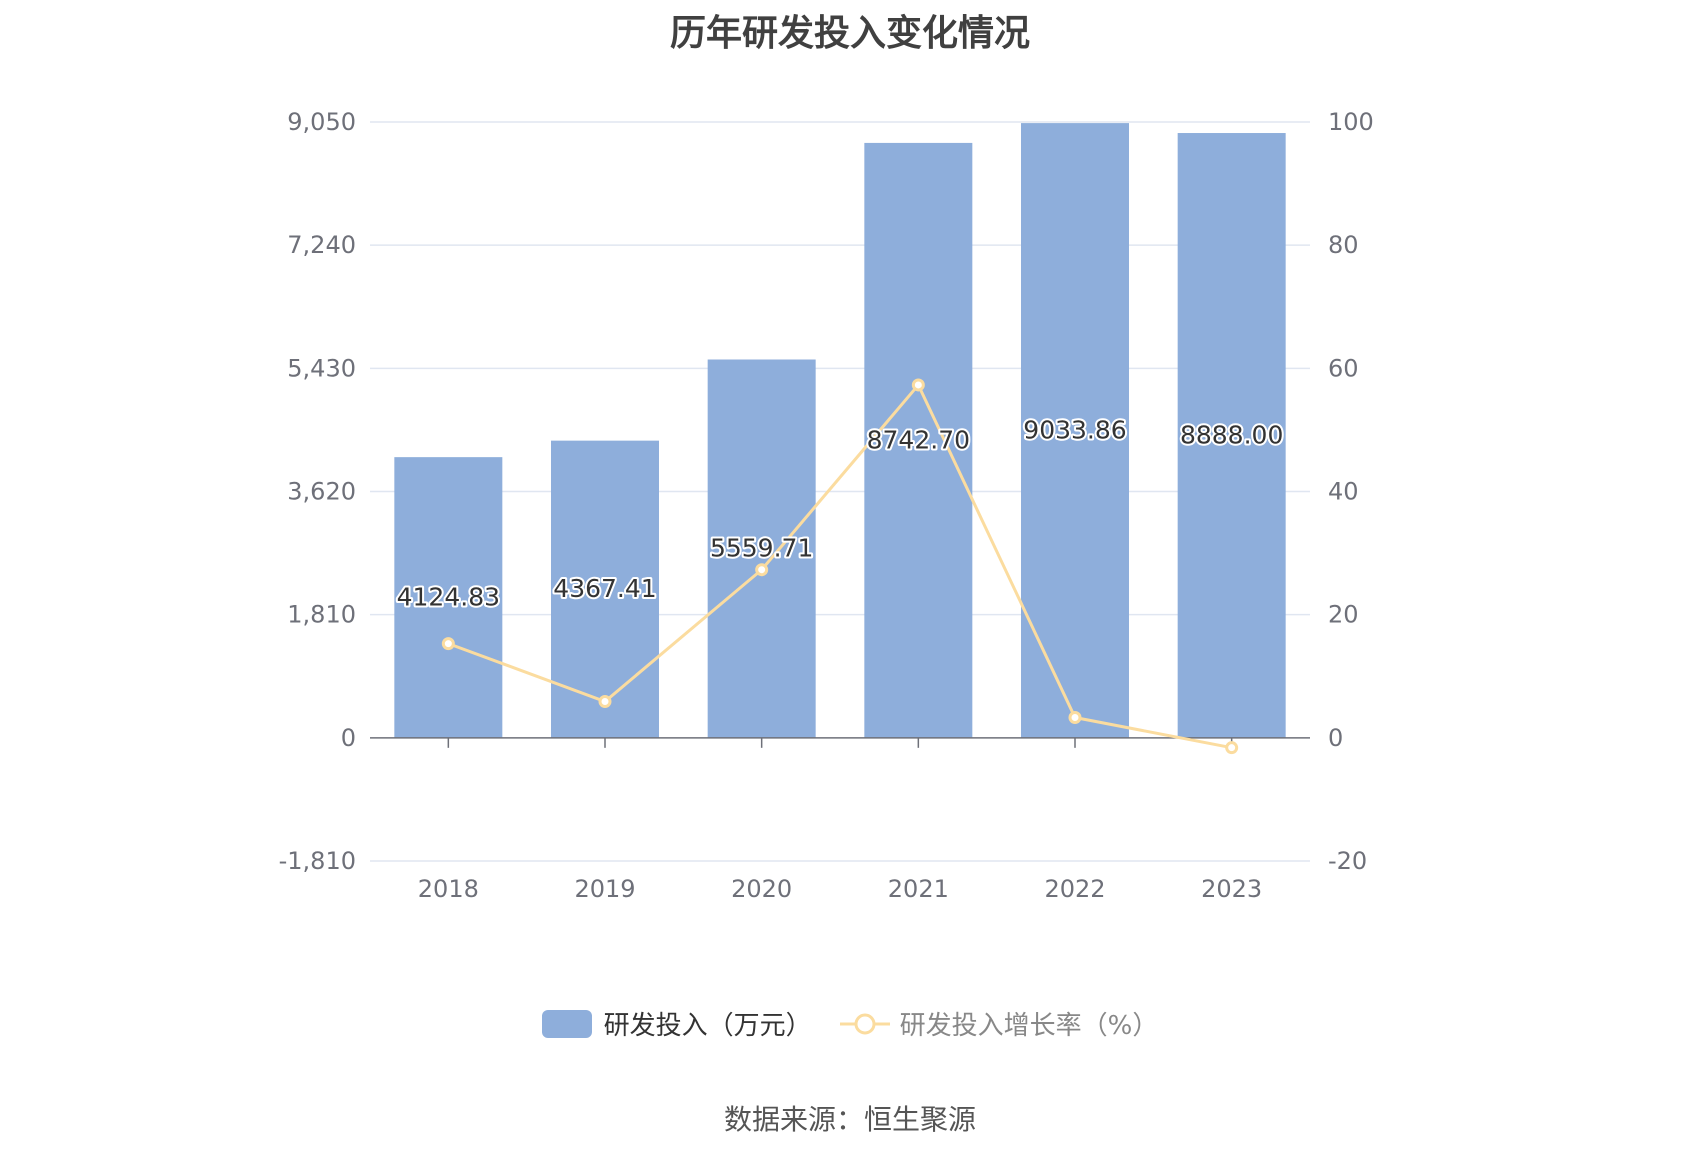 The height and width of the screenshot is (1150, 1700). What do you see at coordinates (1343, 245) in the screenshot?
I see `right-axis-tick-label: 80` at bounding box center [1343, 245].